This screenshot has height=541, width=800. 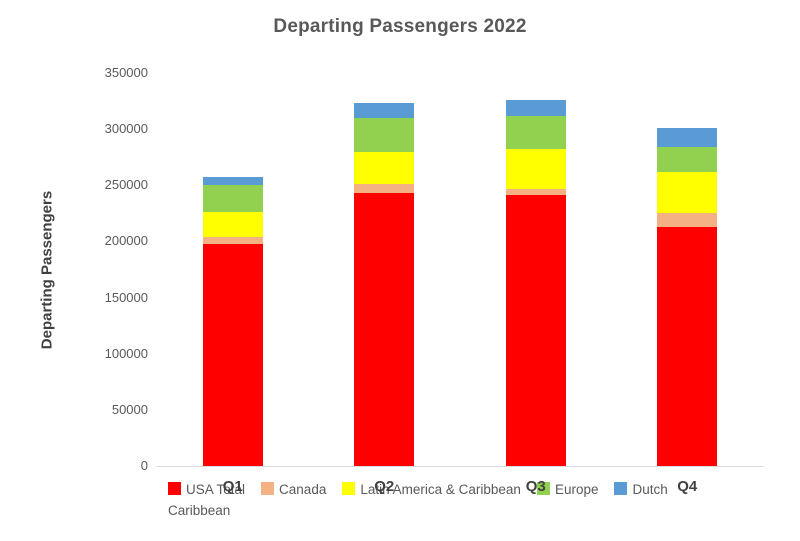 What do you see at coordinates (687, 138) in the screenshot?
I see `segment-q4-dutch-caribbean` at bounding box center [687, 138].